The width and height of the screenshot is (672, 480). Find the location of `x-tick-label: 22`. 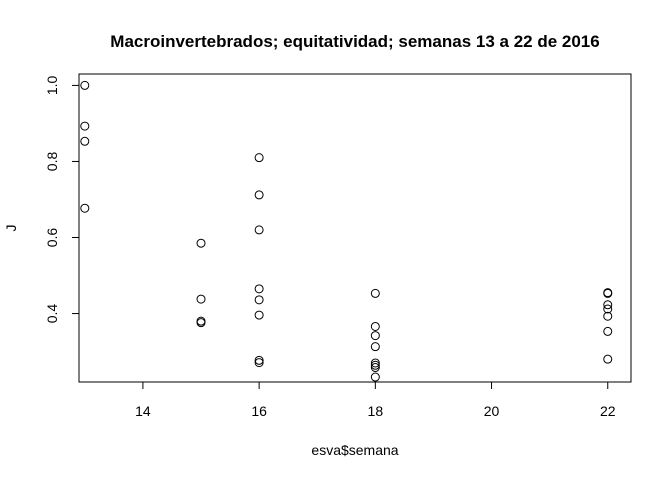

x-tick-label: 22 is located at coordinates (608, 411).